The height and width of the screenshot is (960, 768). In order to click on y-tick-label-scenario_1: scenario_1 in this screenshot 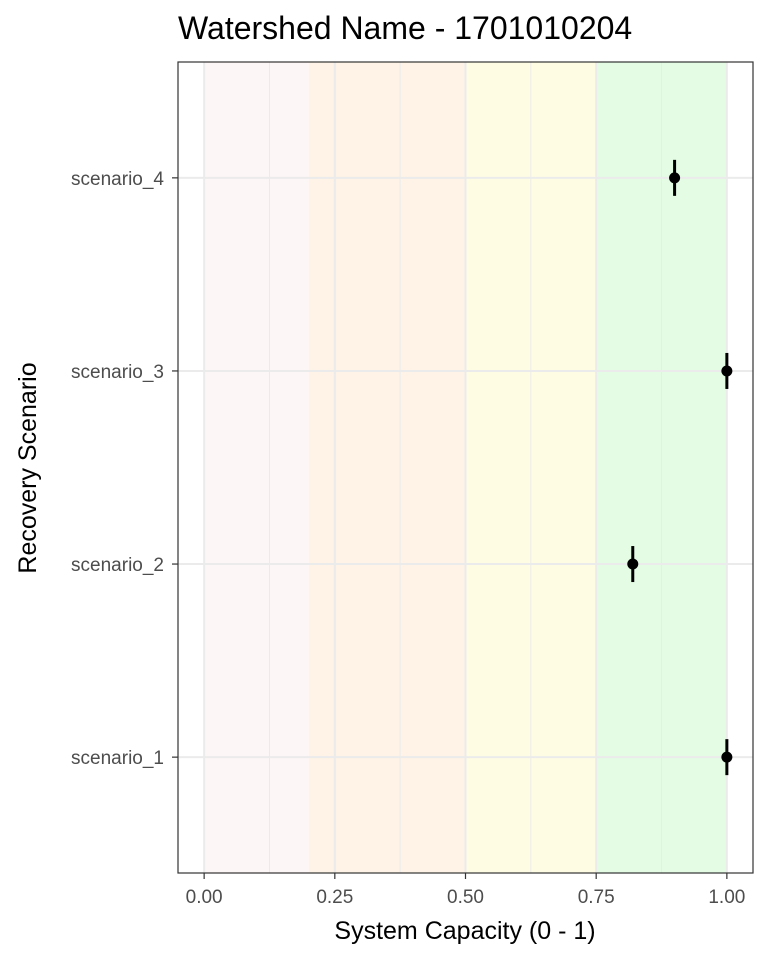, I will do `click(117, 758)`.